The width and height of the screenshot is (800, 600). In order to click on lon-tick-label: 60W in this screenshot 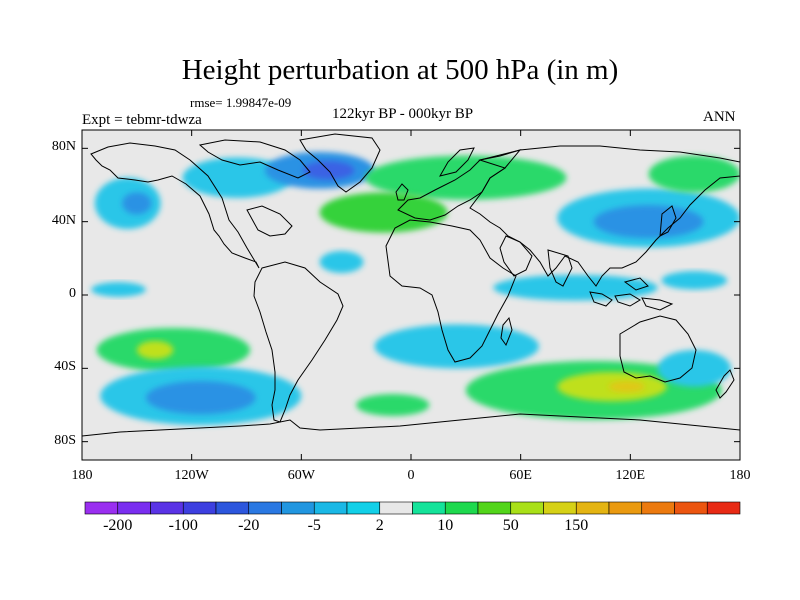, I will do `click(301, 475)`.